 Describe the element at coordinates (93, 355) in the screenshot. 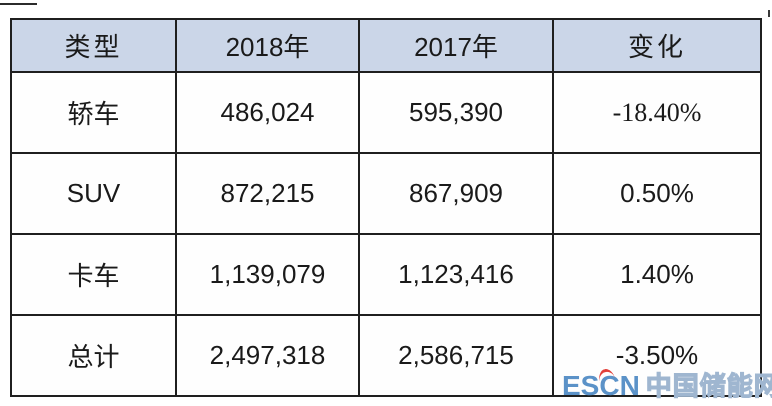

I see `cell-type: 总计` at that location.